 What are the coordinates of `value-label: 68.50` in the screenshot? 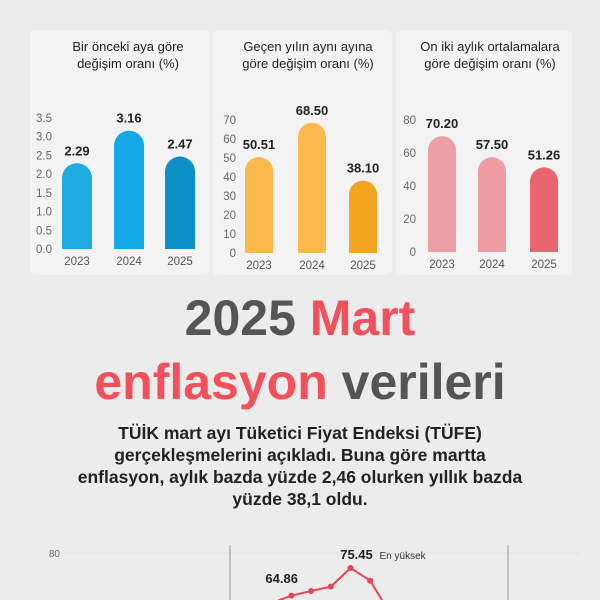 It's located at (312, 110).